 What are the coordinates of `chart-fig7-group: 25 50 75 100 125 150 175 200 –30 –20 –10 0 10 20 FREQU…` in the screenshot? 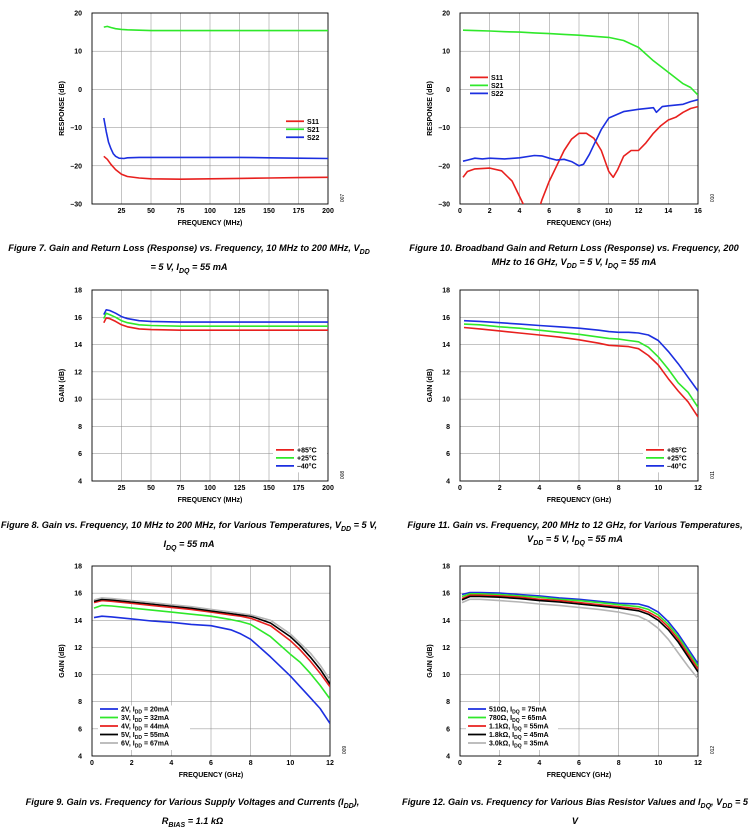 It's located at (202, 119).